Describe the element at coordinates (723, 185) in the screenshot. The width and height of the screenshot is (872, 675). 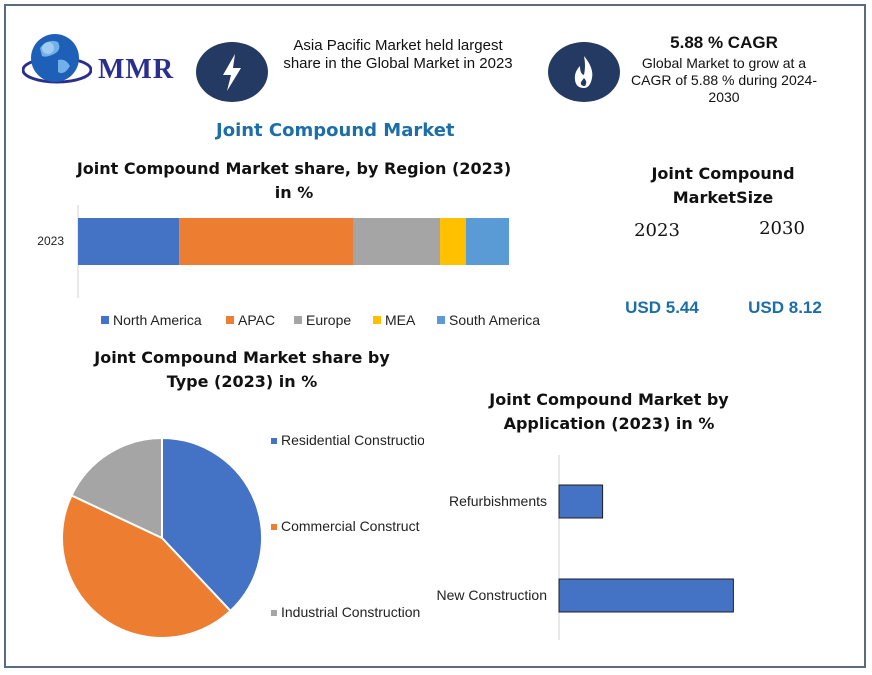
I see `market-size-title: Joint Compound MarketSize` at that location.